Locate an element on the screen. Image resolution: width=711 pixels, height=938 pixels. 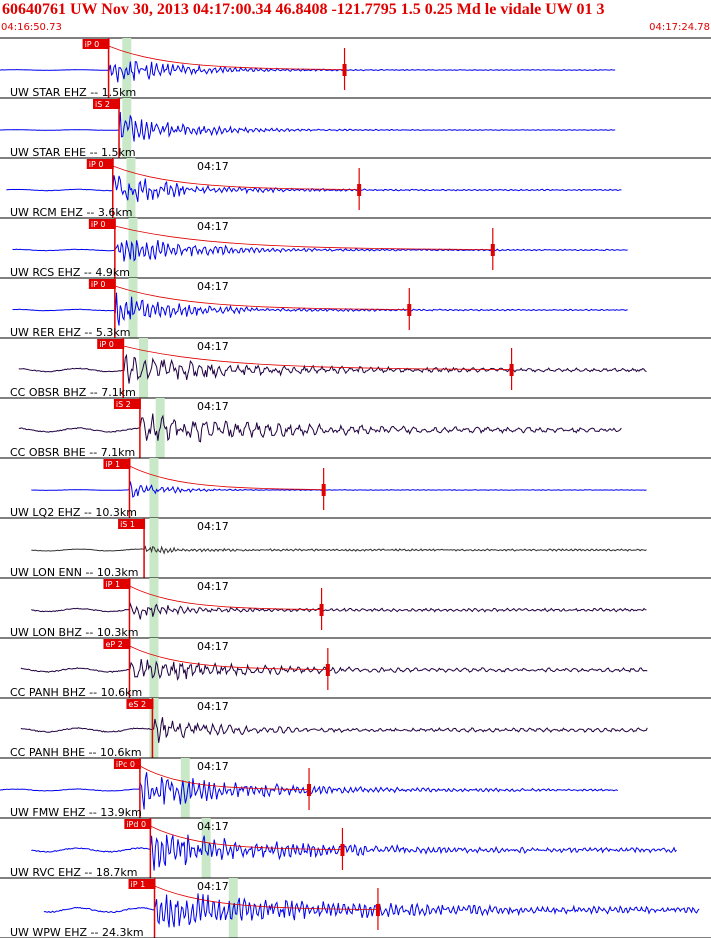
time-end-label: 04:17:24.78 is located at coordinates (679, 27).